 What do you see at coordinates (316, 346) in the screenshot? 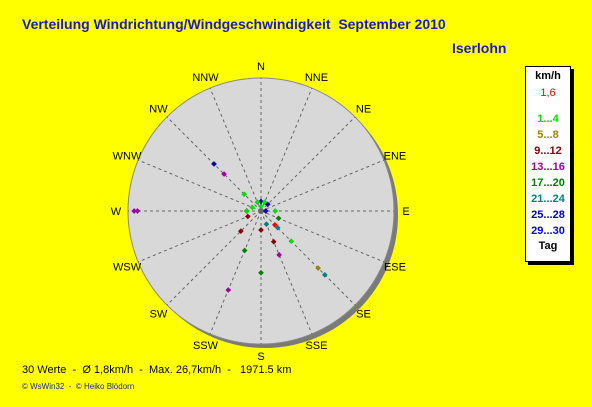
I see `direction-label-sse: SSE` at bounding box center [316, 346].